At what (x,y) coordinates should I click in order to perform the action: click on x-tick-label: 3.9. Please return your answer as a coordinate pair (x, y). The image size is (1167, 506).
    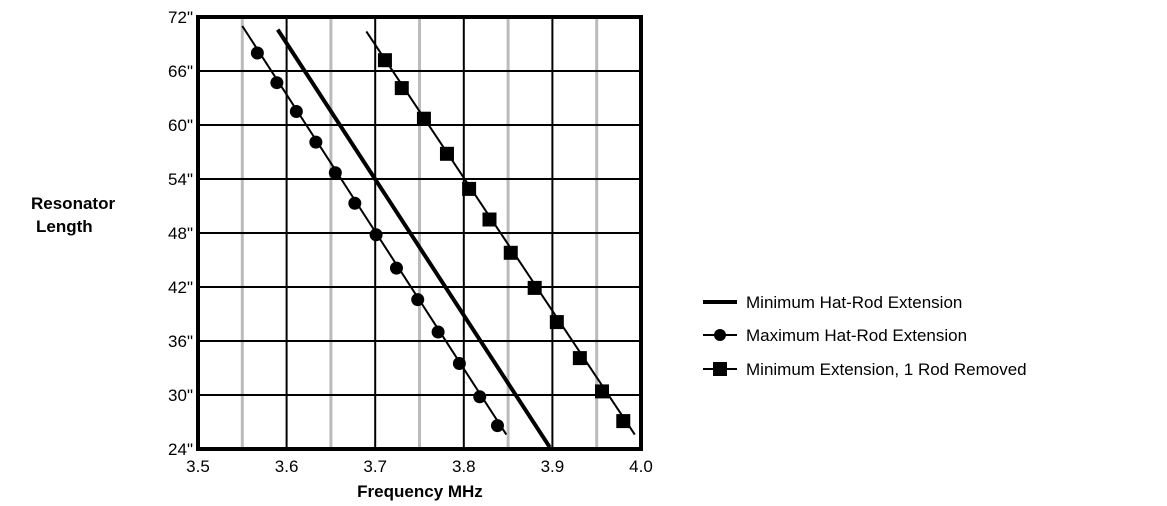
    Looking at the image, I should click on (553, 466).